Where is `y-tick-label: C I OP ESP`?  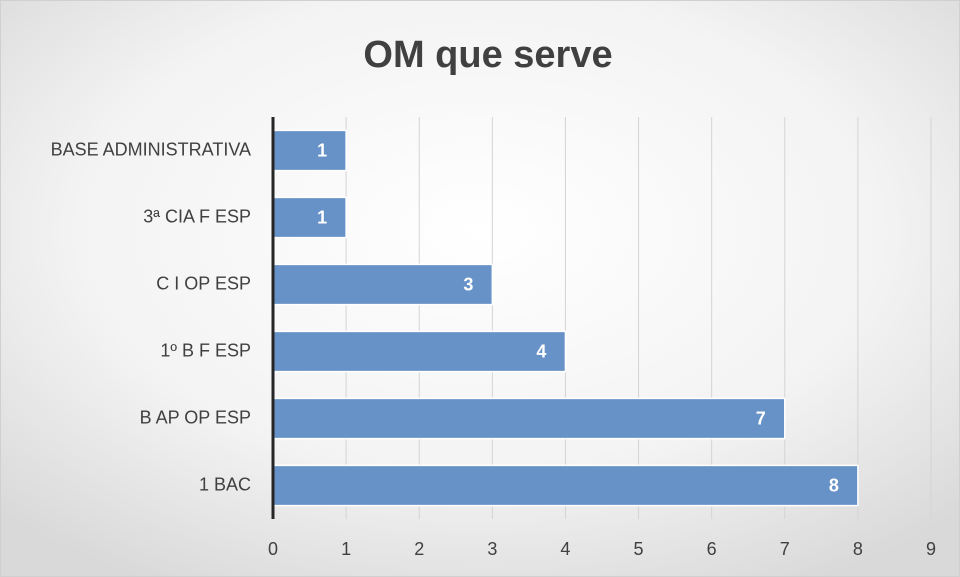
y-tick-label: C I OP ESP is located at coordinates (203, 283).